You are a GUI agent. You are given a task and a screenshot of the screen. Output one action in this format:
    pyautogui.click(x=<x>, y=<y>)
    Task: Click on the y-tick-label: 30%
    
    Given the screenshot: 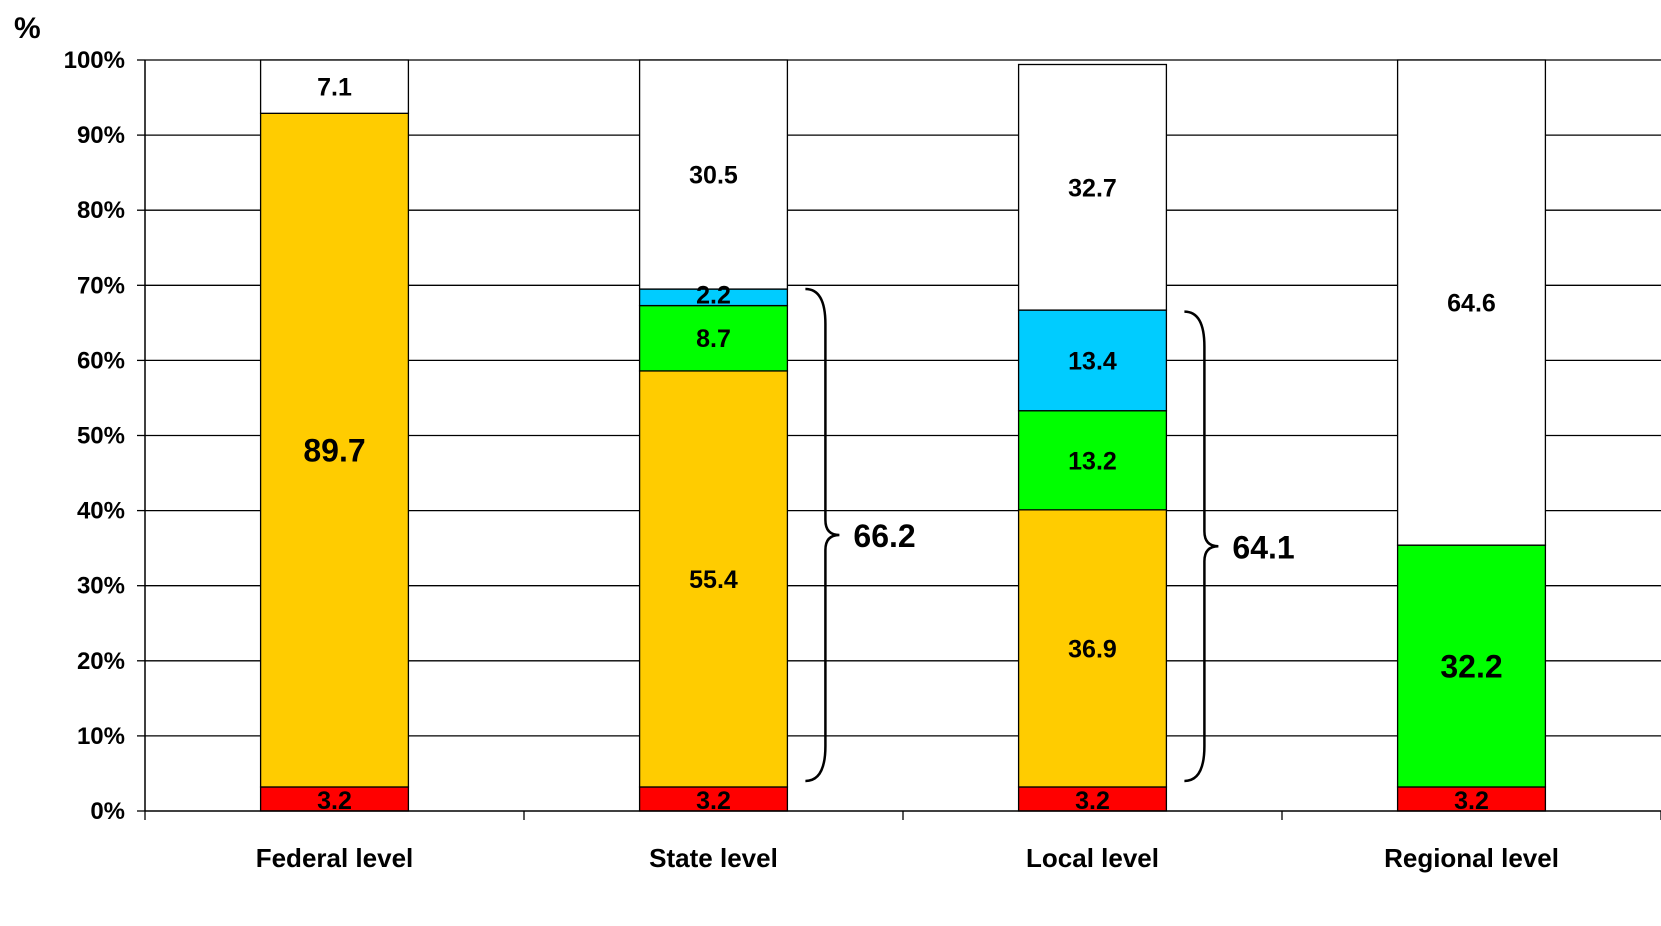 What is the action you would take?
    pyautogui.click(x=101, y=586)
    